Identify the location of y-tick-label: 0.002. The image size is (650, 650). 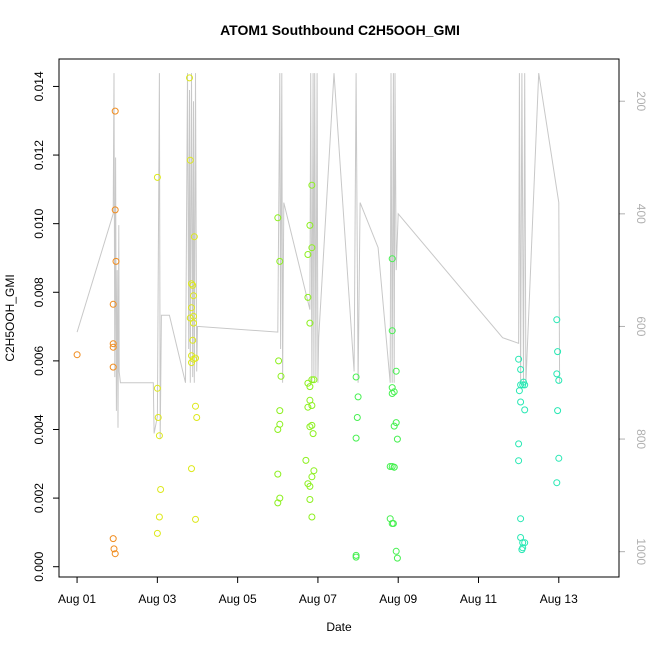
(39, 498).